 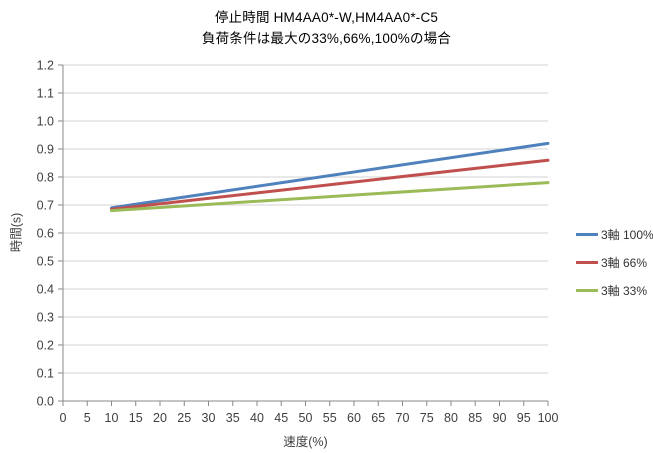 I want to click on y-tick-label: 1.1, so click(x=45, y=94).